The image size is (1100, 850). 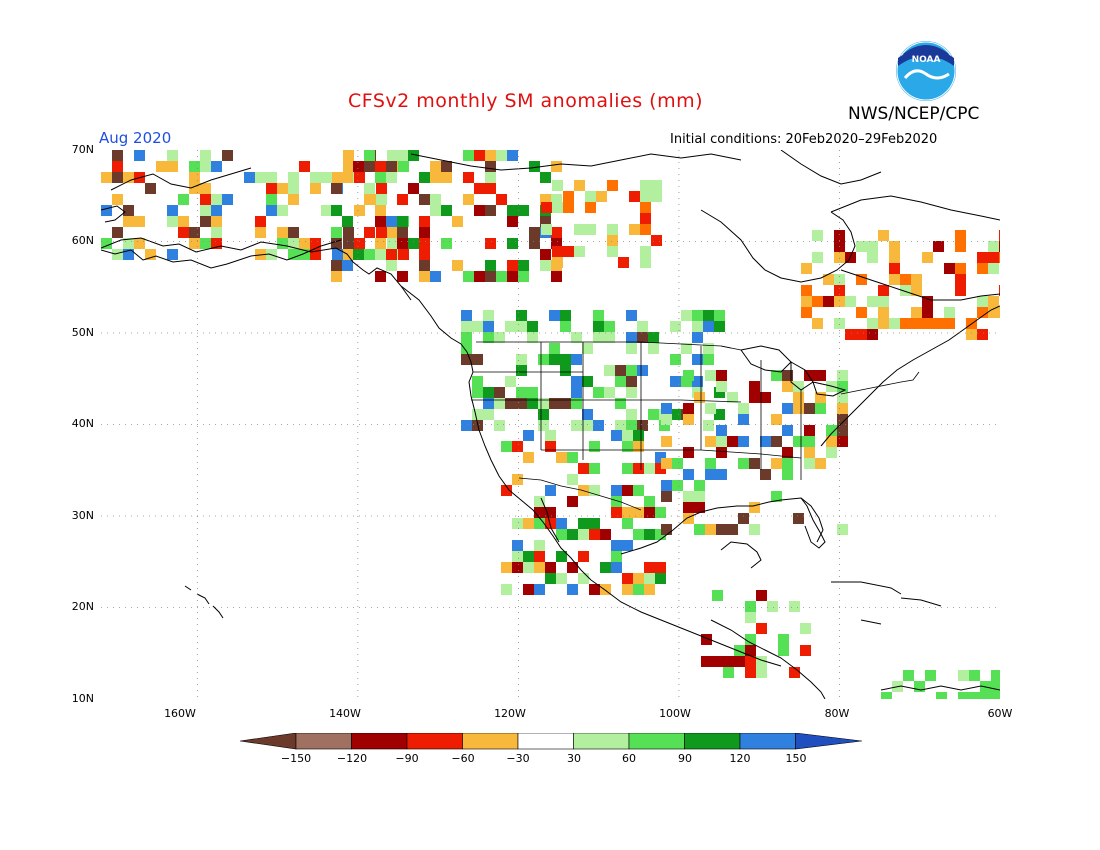 I want to click on colorbar-segment-wet-extreme, so click(x=828, y=741).